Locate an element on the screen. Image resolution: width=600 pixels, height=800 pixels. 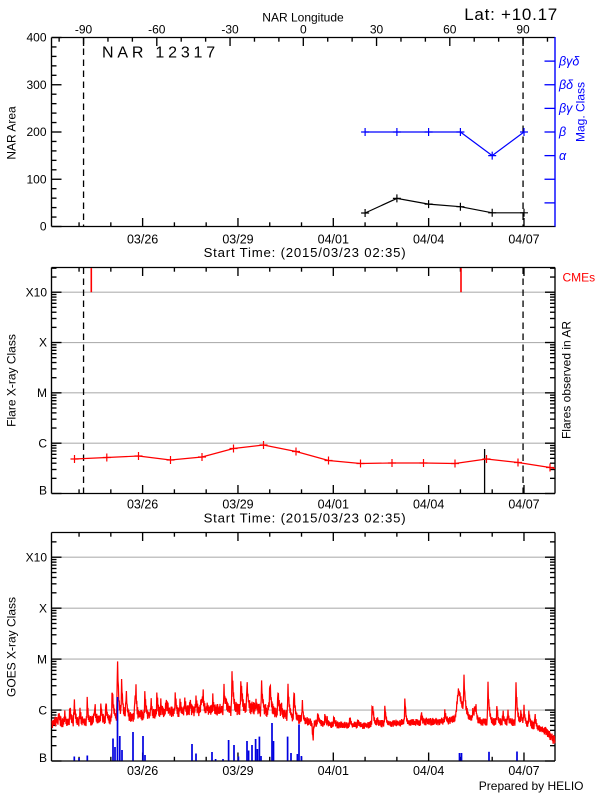
svg-text: -60 is located at coordinates (157, 30).